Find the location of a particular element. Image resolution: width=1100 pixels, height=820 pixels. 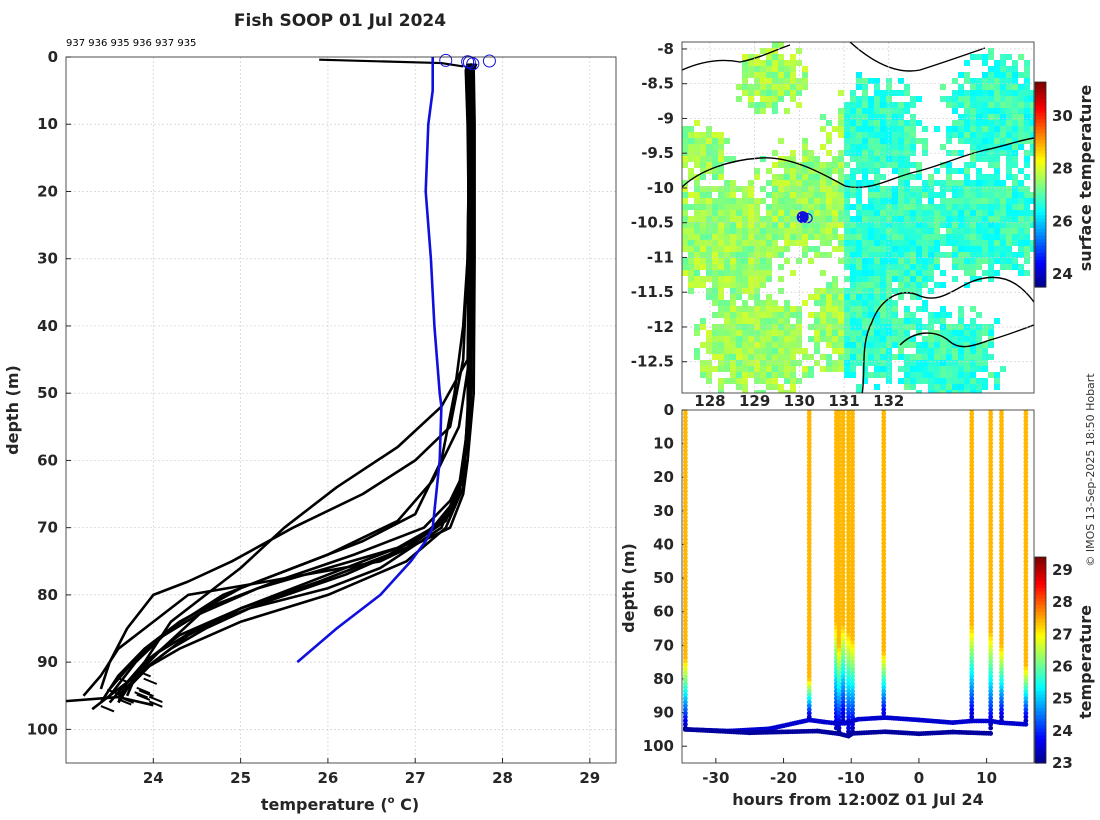

map-colorbar-segment is located at coordinates (1040, 145).